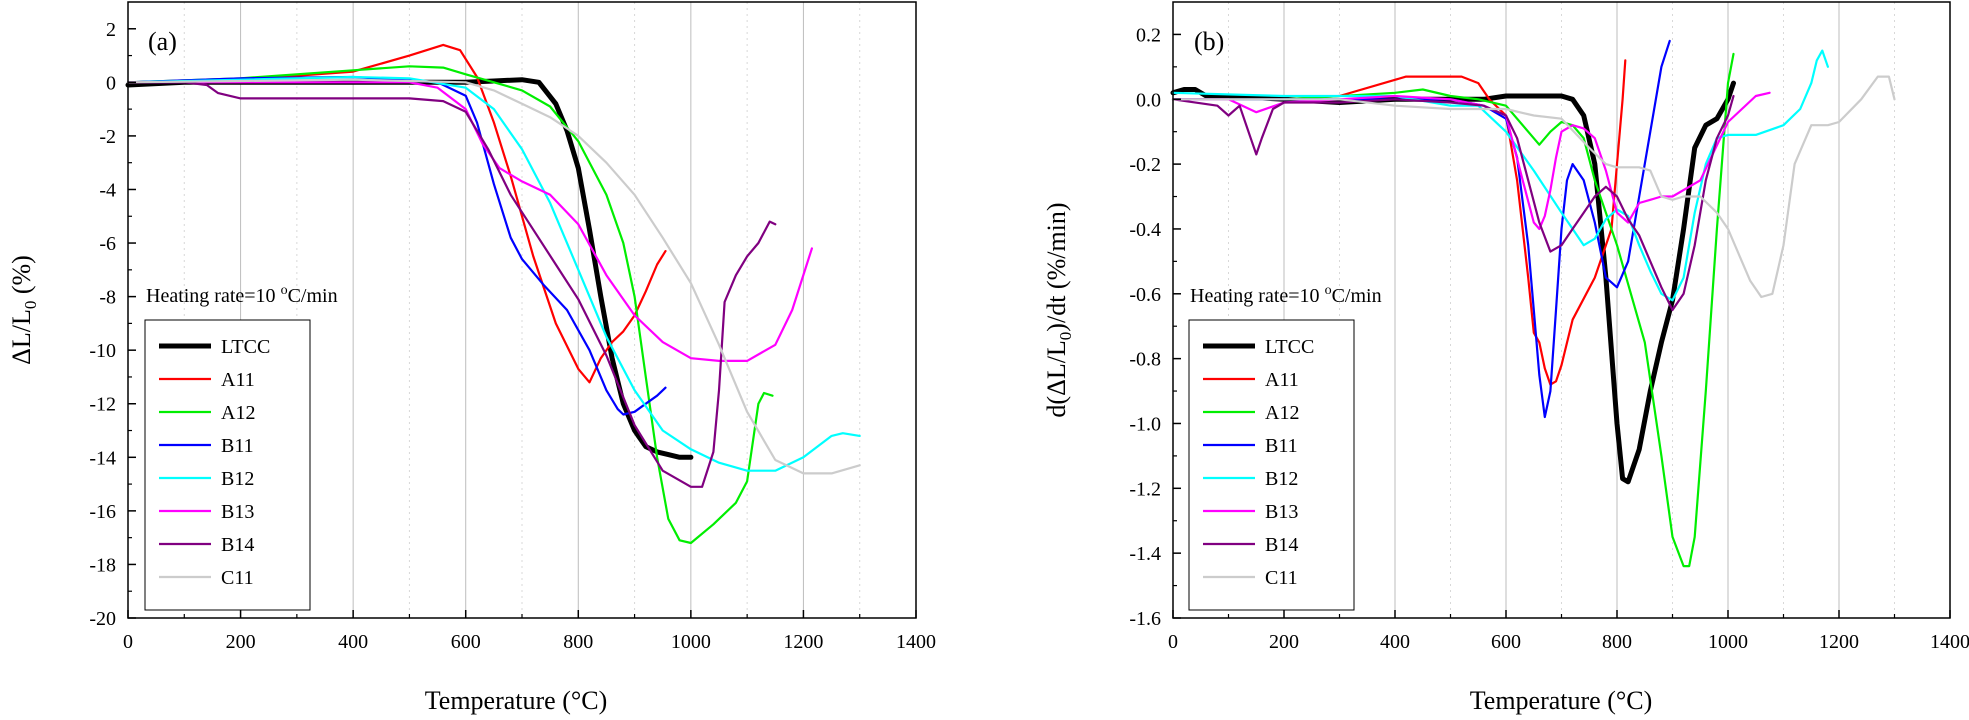 The width and height of the screenshot is (1969, 720). I want to click on panel-b-y-axis-label: d(ΔL/L0)/dt (%/min), so click(1058, 309).